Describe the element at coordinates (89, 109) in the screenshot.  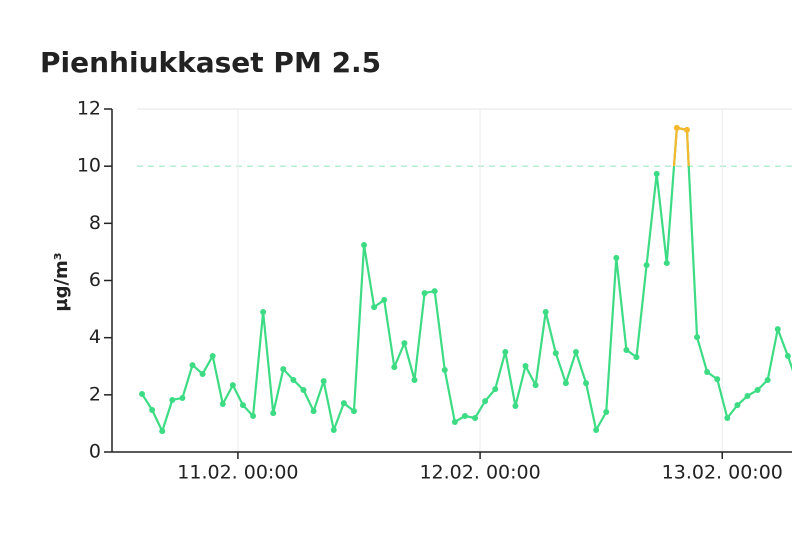
I see `y-tick-label: 12` at that location.